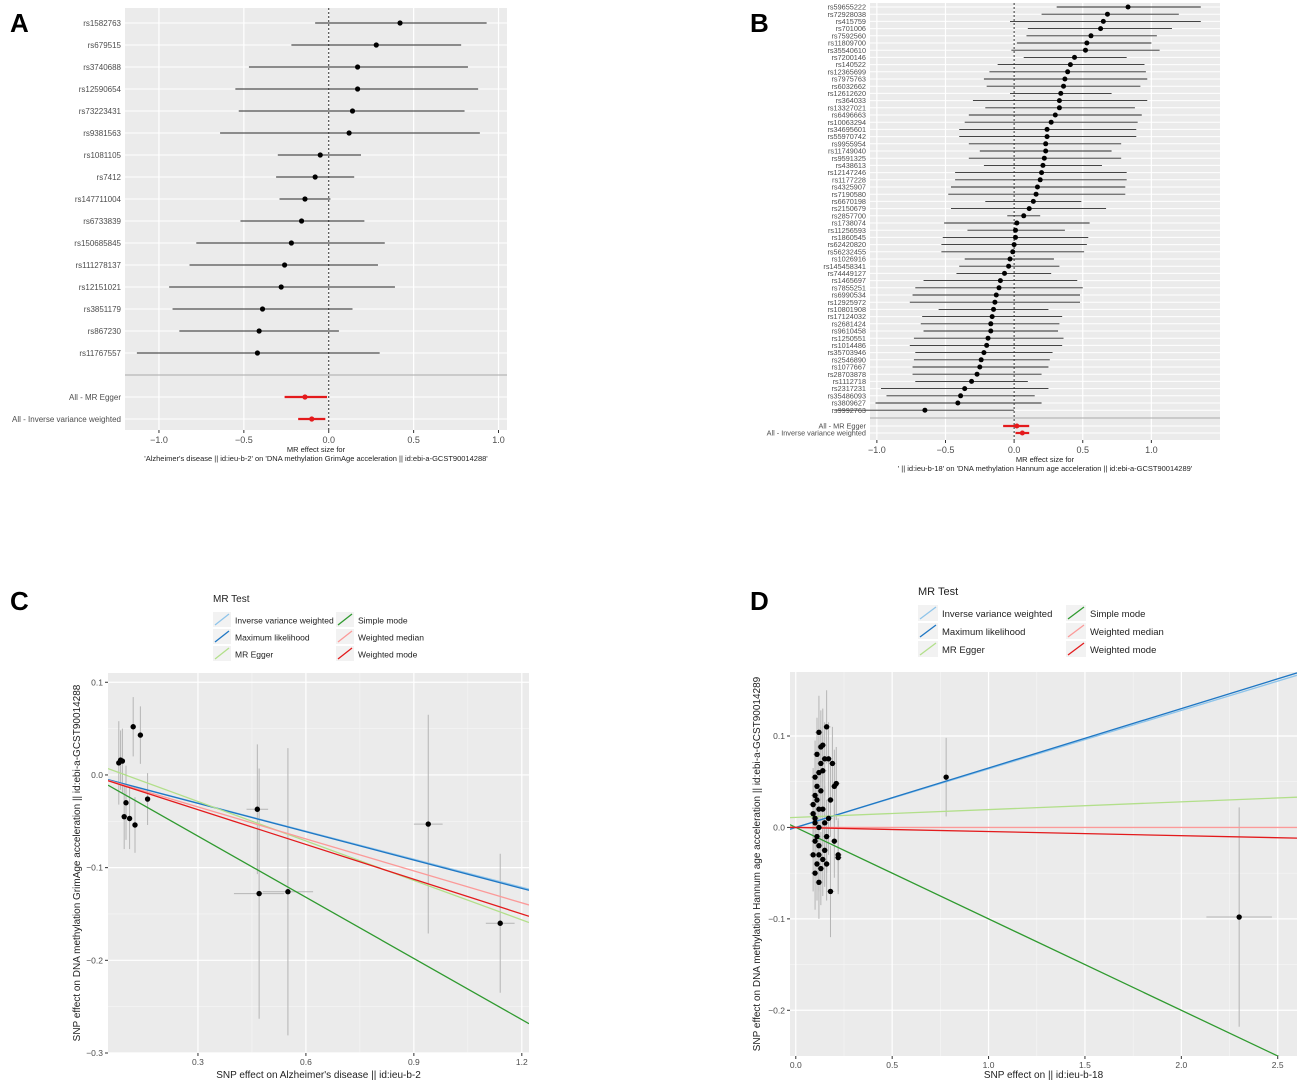 The width and height of the screenshot is (1299, 1084). Describe the element at coordinates (849, 367) in the screenshot. I see `snp-label: rs1077667` at that location.